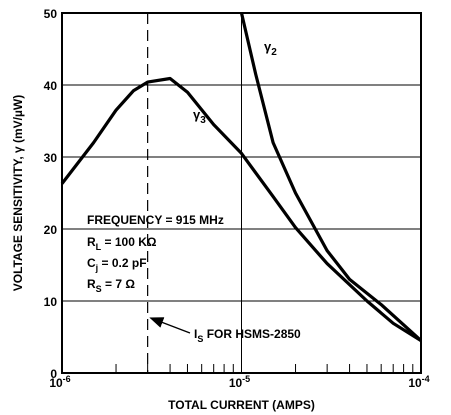 This screenshot has width=451, height=415. I want to click on reference-label-text: IS FOR HSMS-2850, so click(247, 335).